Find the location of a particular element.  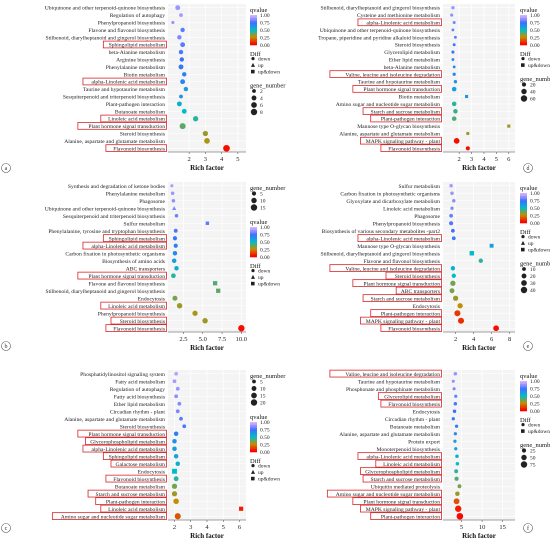

category-label: Galactose metabolism is located at coordinates (140, 465).